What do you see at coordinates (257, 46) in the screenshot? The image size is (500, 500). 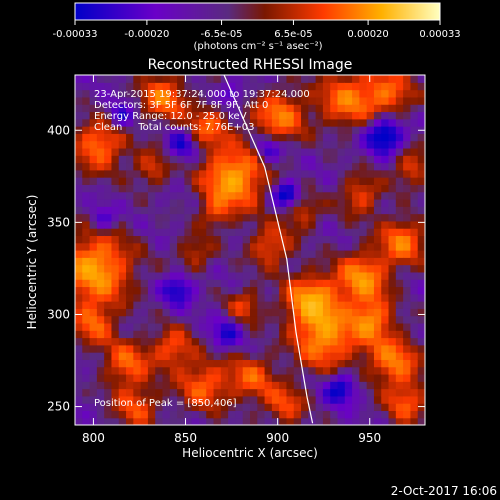 I see `colorbar-units: (photons cm⁻² s⁻¹ asec⁻²)` at bounding box center [257, 46].